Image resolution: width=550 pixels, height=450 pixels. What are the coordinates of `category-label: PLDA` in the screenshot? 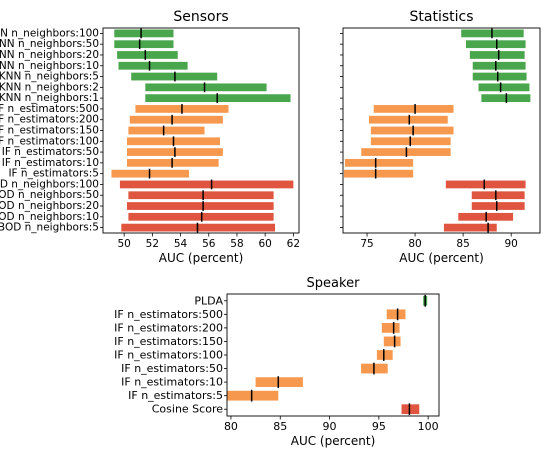 It's located at (208, 300).